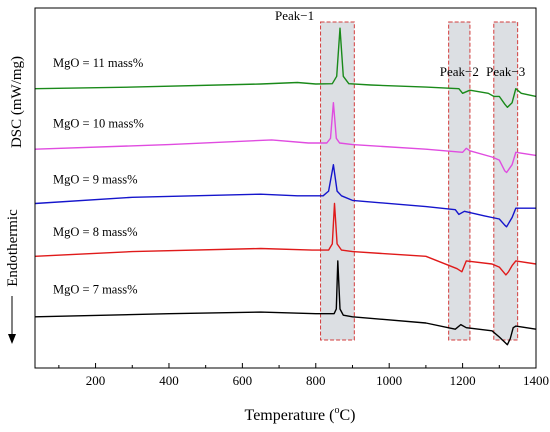 The width and height of the screenshot is (550, 432). I want to click on endothermic-arrow-head, so click(12, 339).